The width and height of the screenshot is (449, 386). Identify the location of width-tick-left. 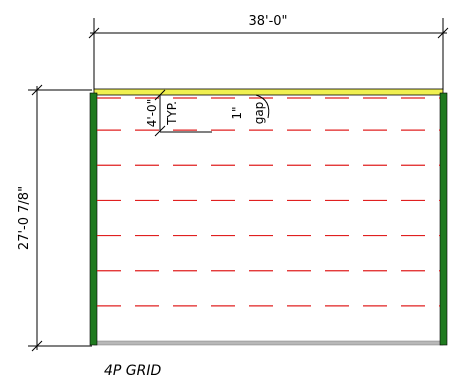
(94, 33).